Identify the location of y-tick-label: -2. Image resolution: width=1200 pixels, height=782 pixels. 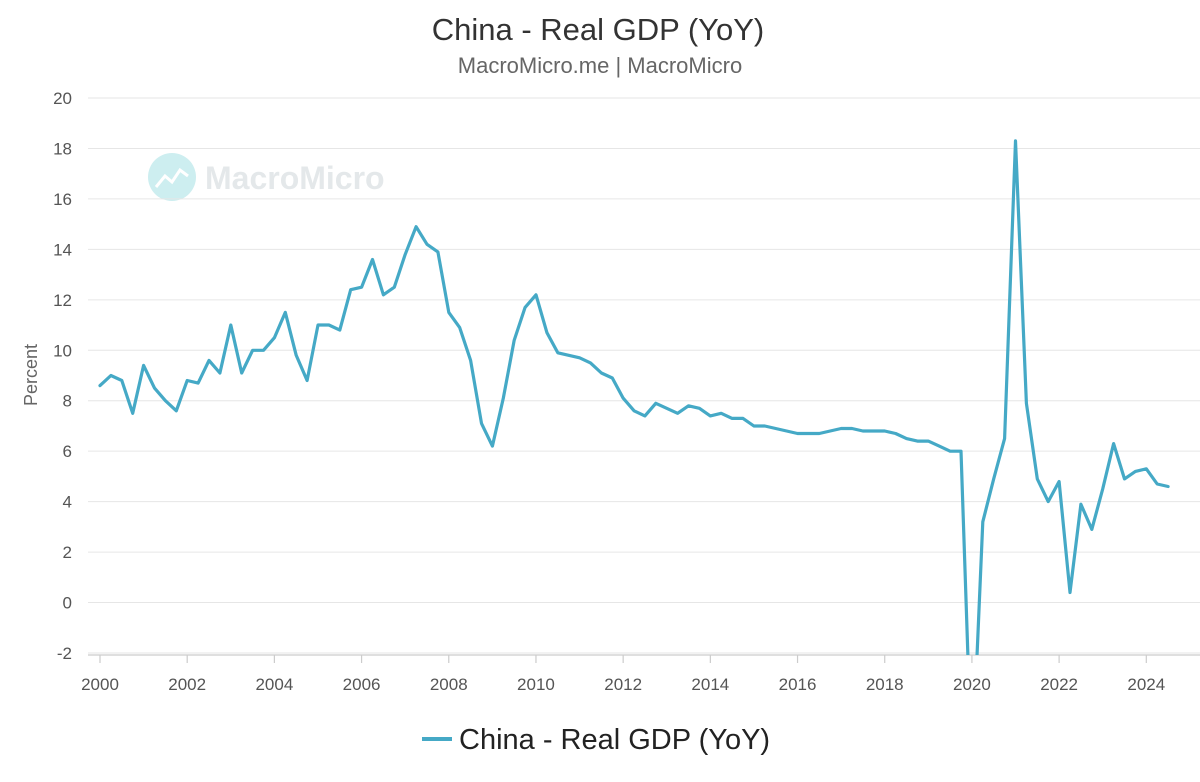
(64, 653).